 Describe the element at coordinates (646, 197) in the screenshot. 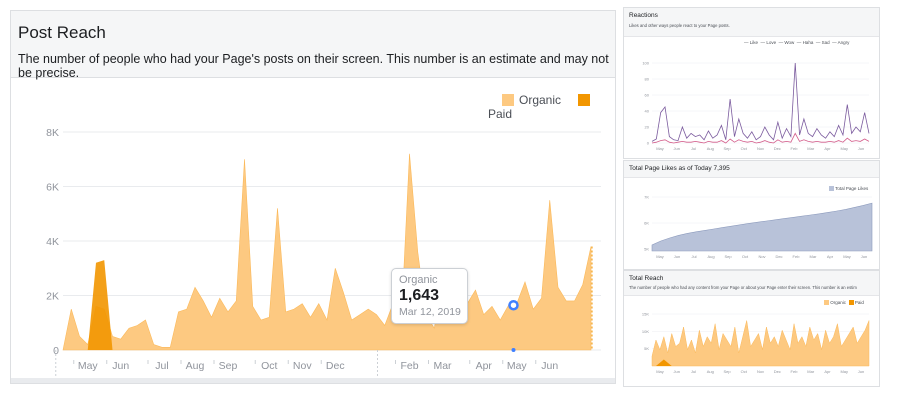

I see `y-tick-label: 7K` at that location.